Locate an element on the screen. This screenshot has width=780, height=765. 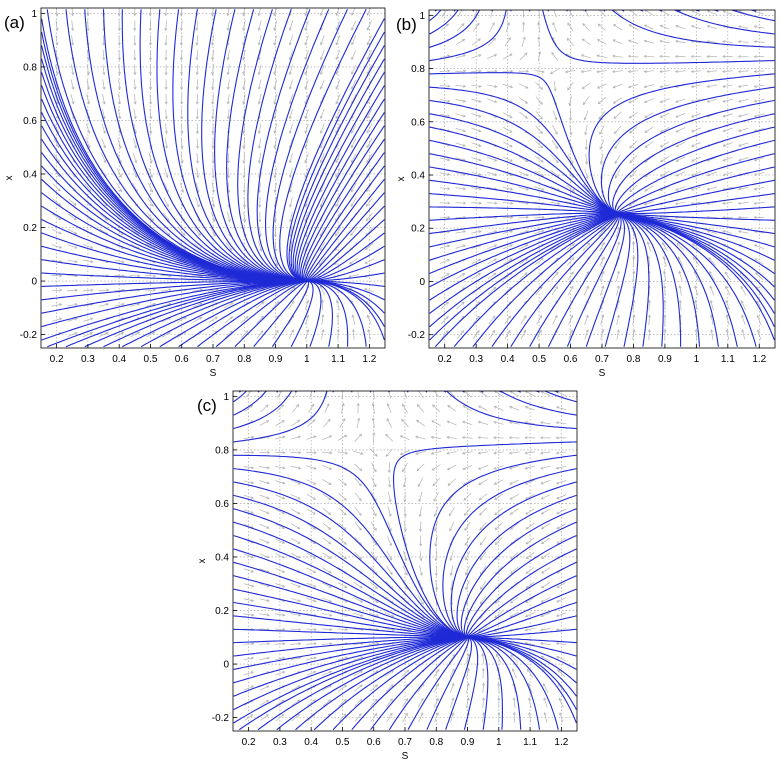
trajectory-line is located at coordinates (345, 310).